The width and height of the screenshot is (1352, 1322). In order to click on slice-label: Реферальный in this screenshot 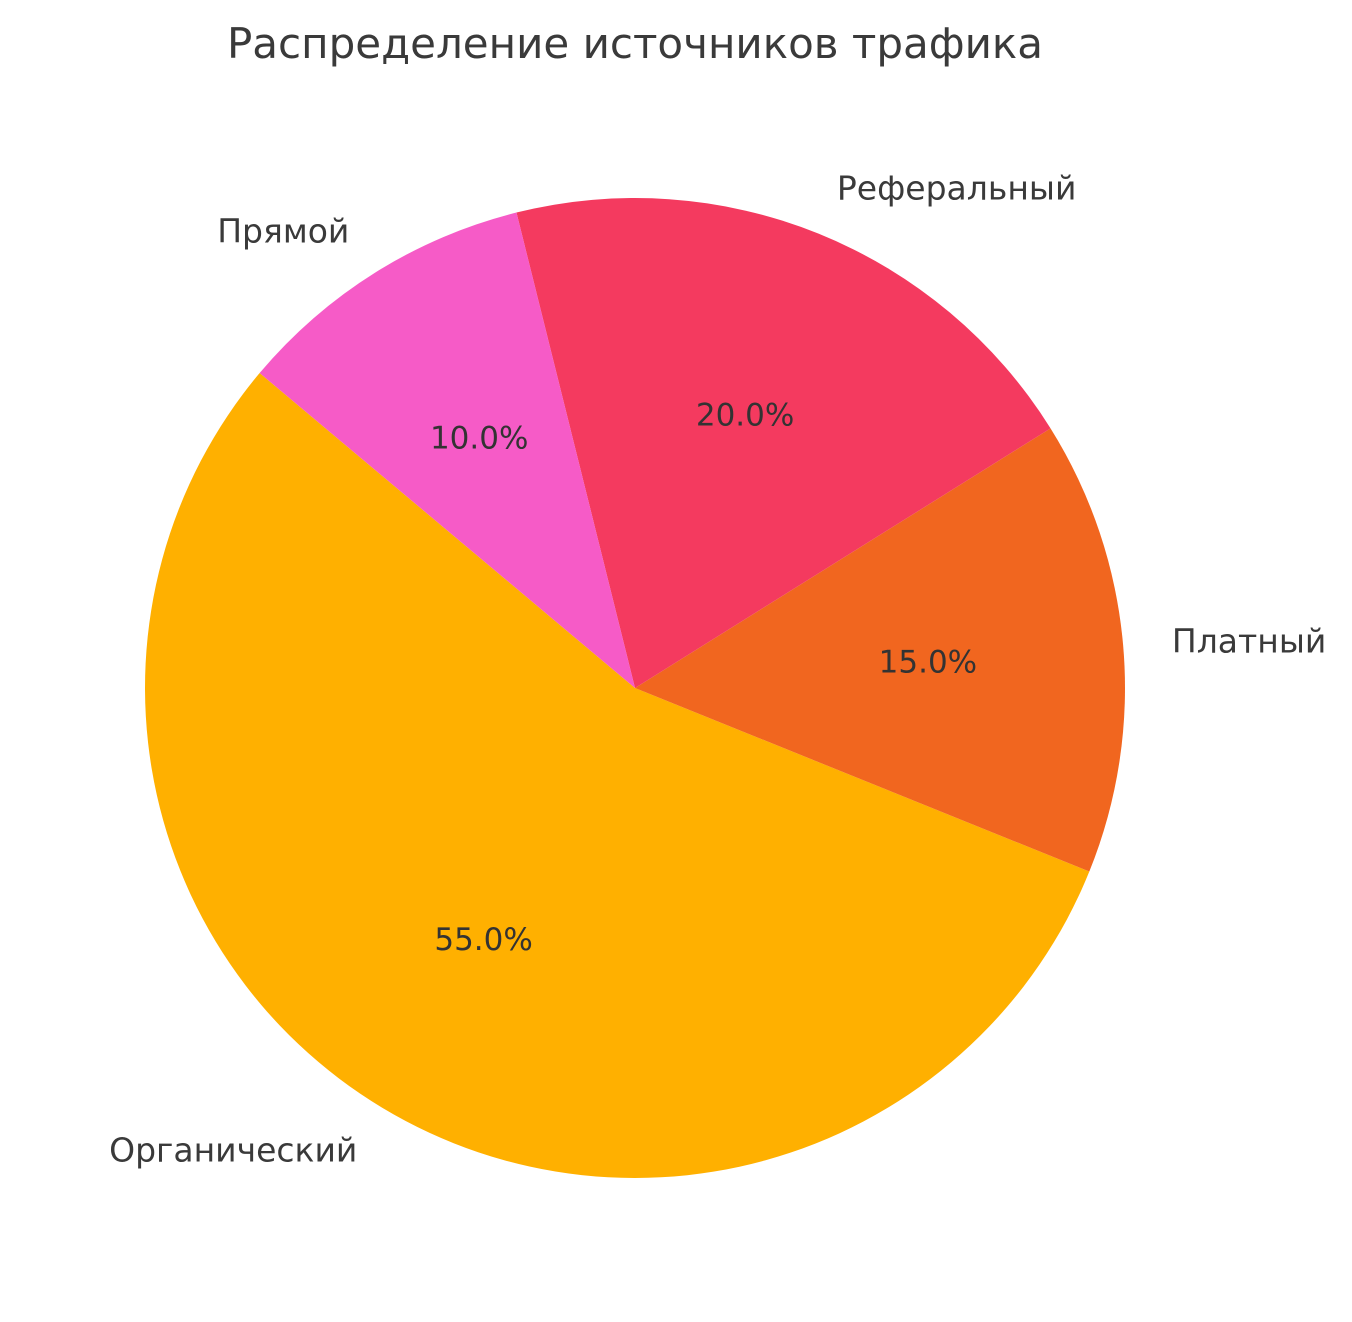, I will do `click(957, 188)`.